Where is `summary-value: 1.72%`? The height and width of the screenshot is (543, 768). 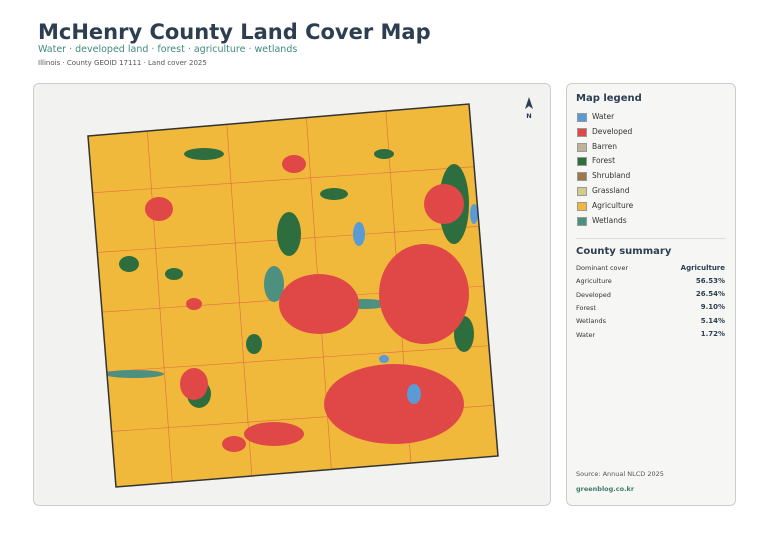 summary-value: 1.72% is located at coordinates (712, 334).